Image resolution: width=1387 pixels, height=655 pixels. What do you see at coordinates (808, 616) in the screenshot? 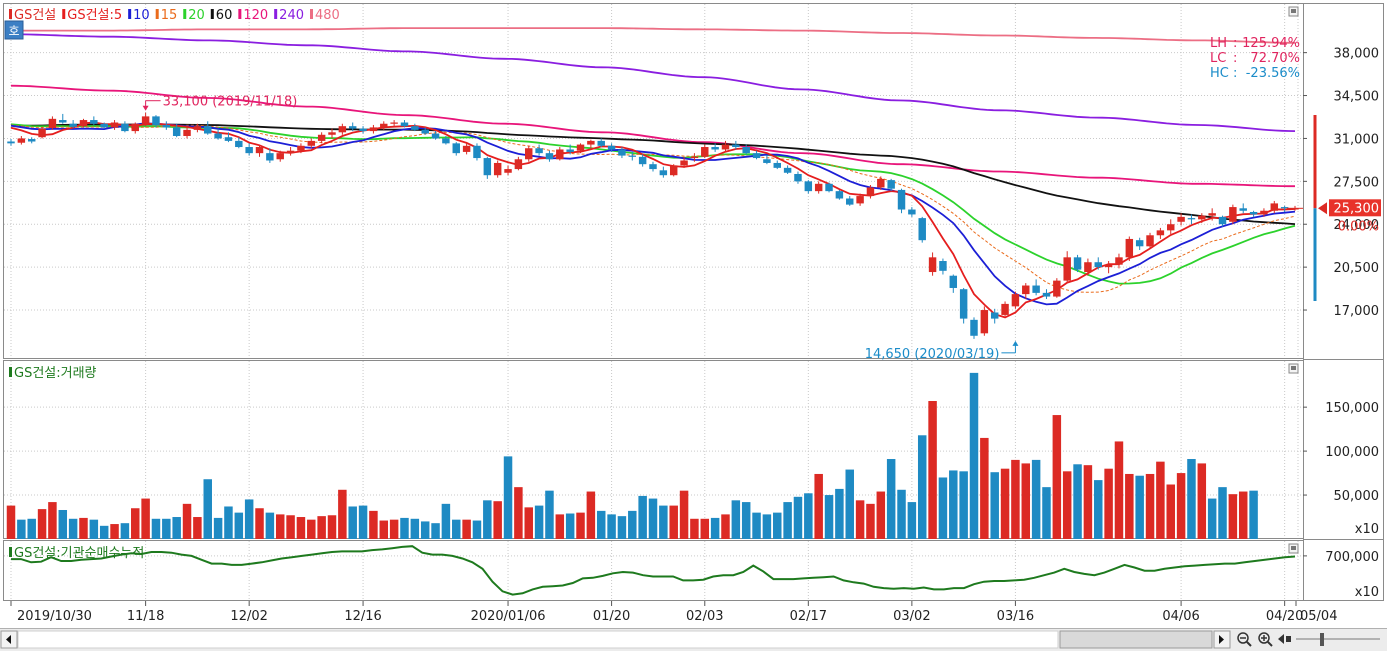
I see `x-tick-label: 02/17` at bounding box center [808, 616].